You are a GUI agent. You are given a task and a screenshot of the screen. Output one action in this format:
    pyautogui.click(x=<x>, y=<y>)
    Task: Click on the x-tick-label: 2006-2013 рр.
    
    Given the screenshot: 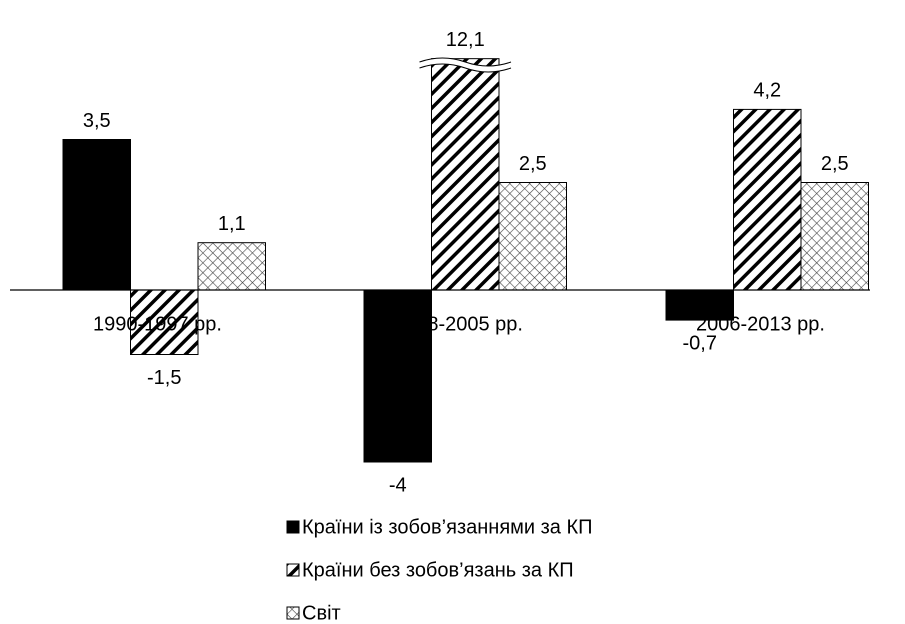 What is the action you would take?
    pyautogui.click(x=760, y=324)
    